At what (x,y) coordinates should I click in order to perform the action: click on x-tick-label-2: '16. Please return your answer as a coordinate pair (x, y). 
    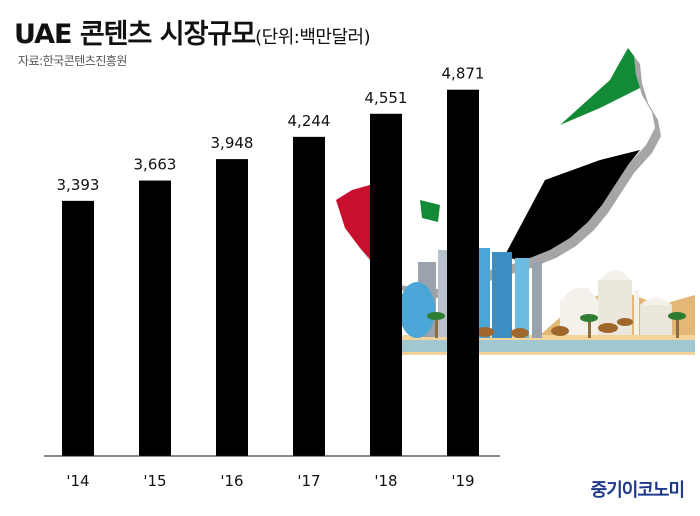
    Looking at the image, I should click on (231, 481).